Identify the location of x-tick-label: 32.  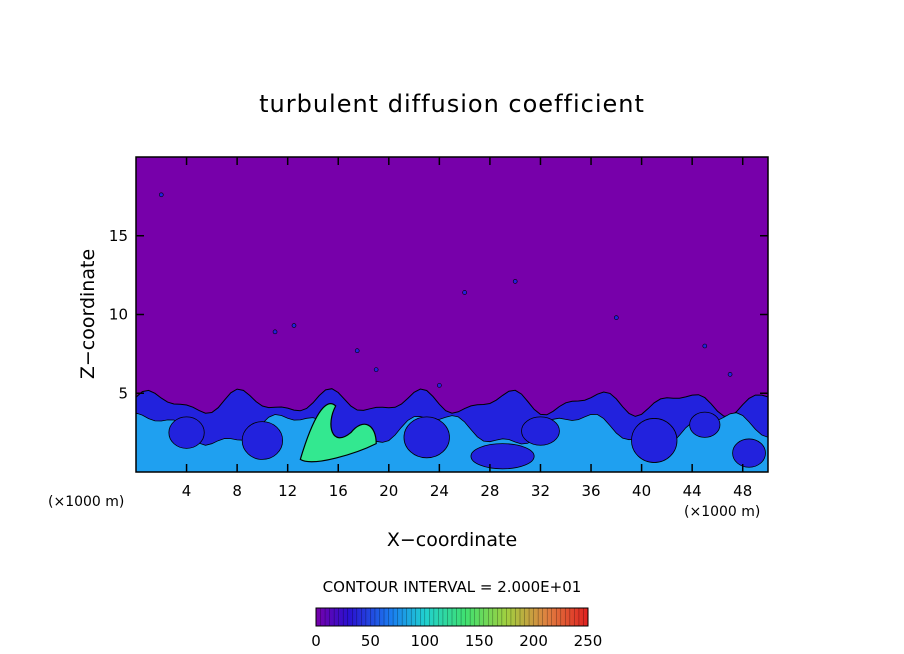
(540, 491).